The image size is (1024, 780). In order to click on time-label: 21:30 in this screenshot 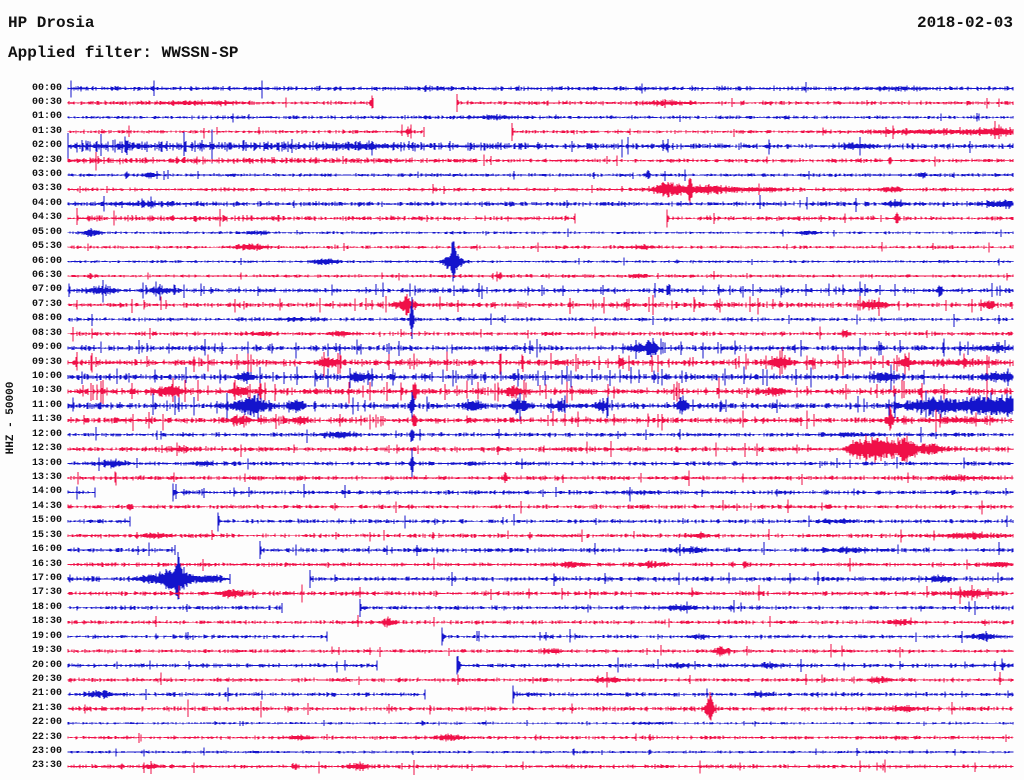, I will do `click(46, 708)`.